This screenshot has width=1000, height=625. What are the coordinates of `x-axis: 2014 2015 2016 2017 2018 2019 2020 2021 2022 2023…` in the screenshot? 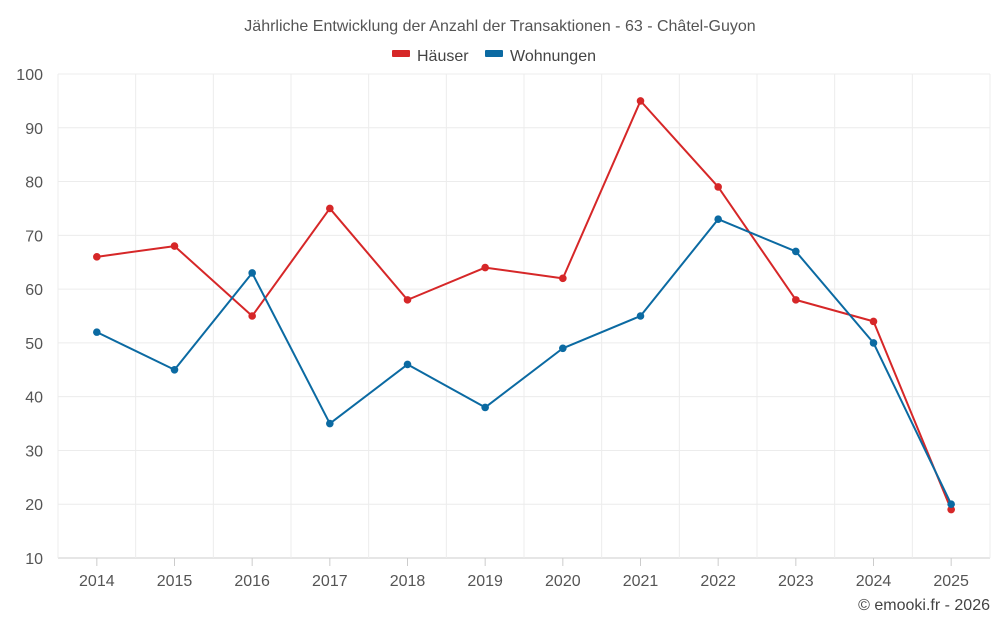 It's located at (524, 574).